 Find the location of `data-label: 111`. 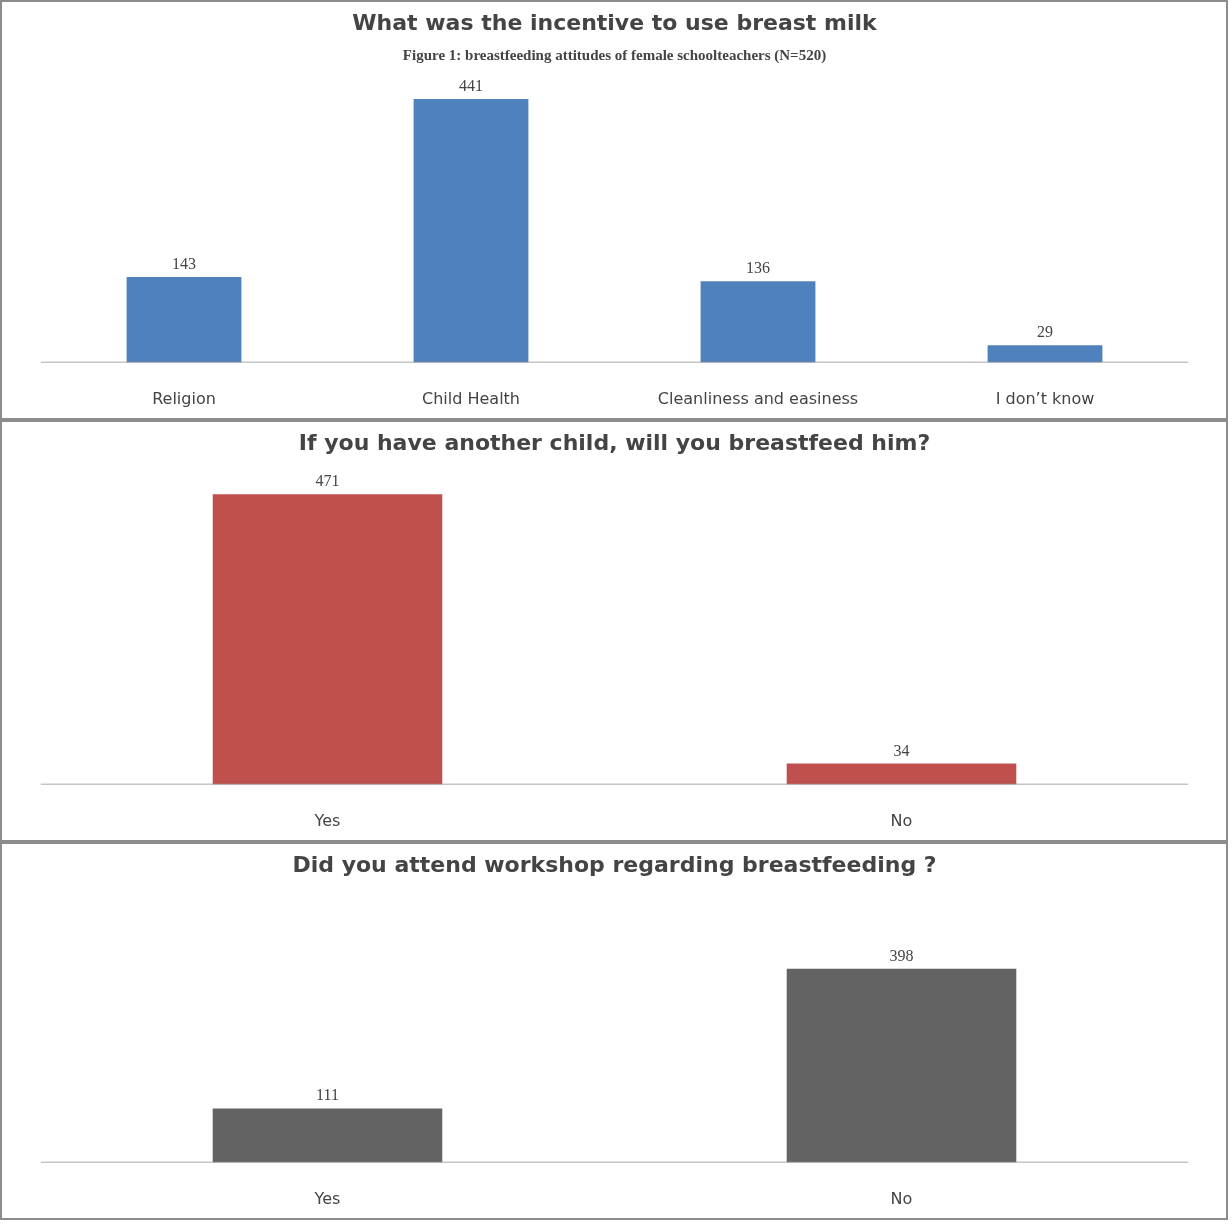

data-label: 111 is located at coordinates (327, 1095).